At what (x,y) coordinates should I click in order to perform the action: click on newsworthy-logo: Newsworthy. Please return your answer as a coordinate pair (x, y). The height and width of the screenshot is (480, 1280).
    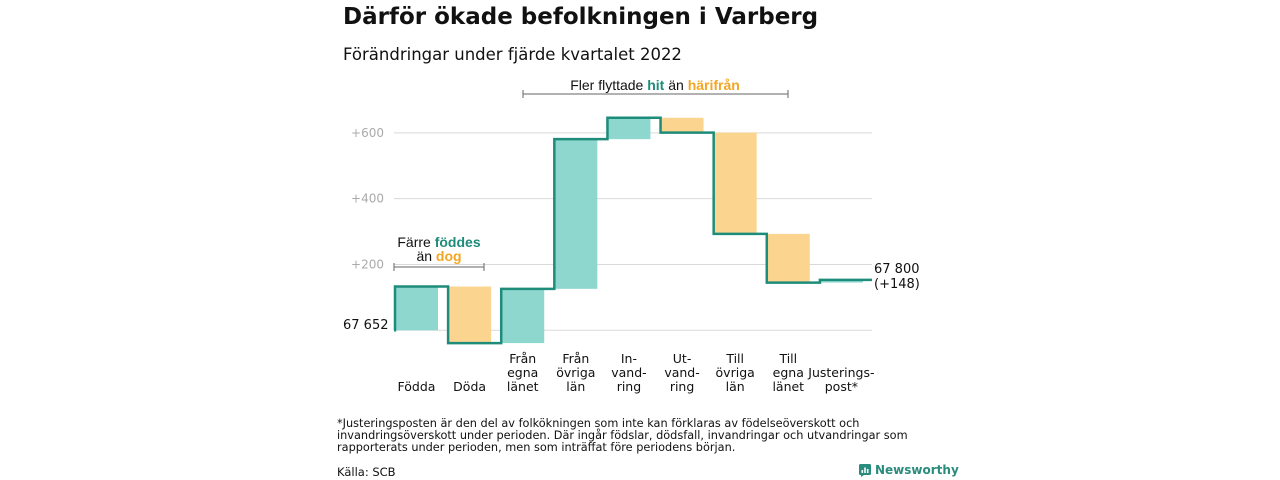
    Looking at the image, I should click on (909, 470).